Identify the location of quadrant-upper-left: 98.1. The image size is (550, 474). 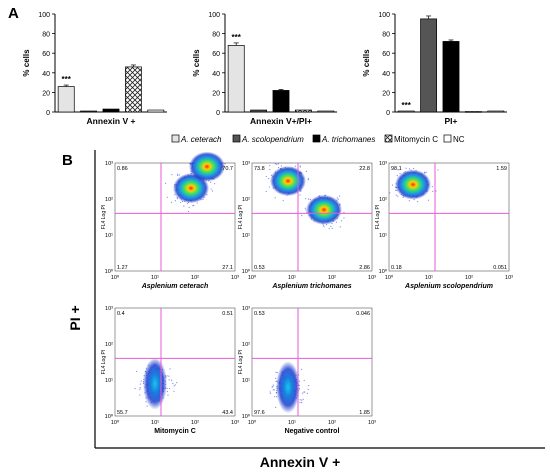
(396, 169).